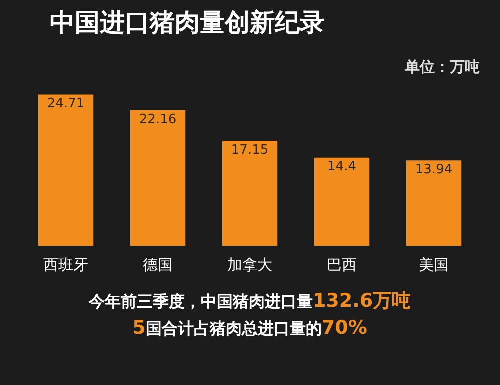 Image resolution: width=500 pixels, height=385 pixels. What do you see at coordinates (342, 265) in the screenshot?
I see `x-tick-label: 巴西` at bounding box center [342, 265].